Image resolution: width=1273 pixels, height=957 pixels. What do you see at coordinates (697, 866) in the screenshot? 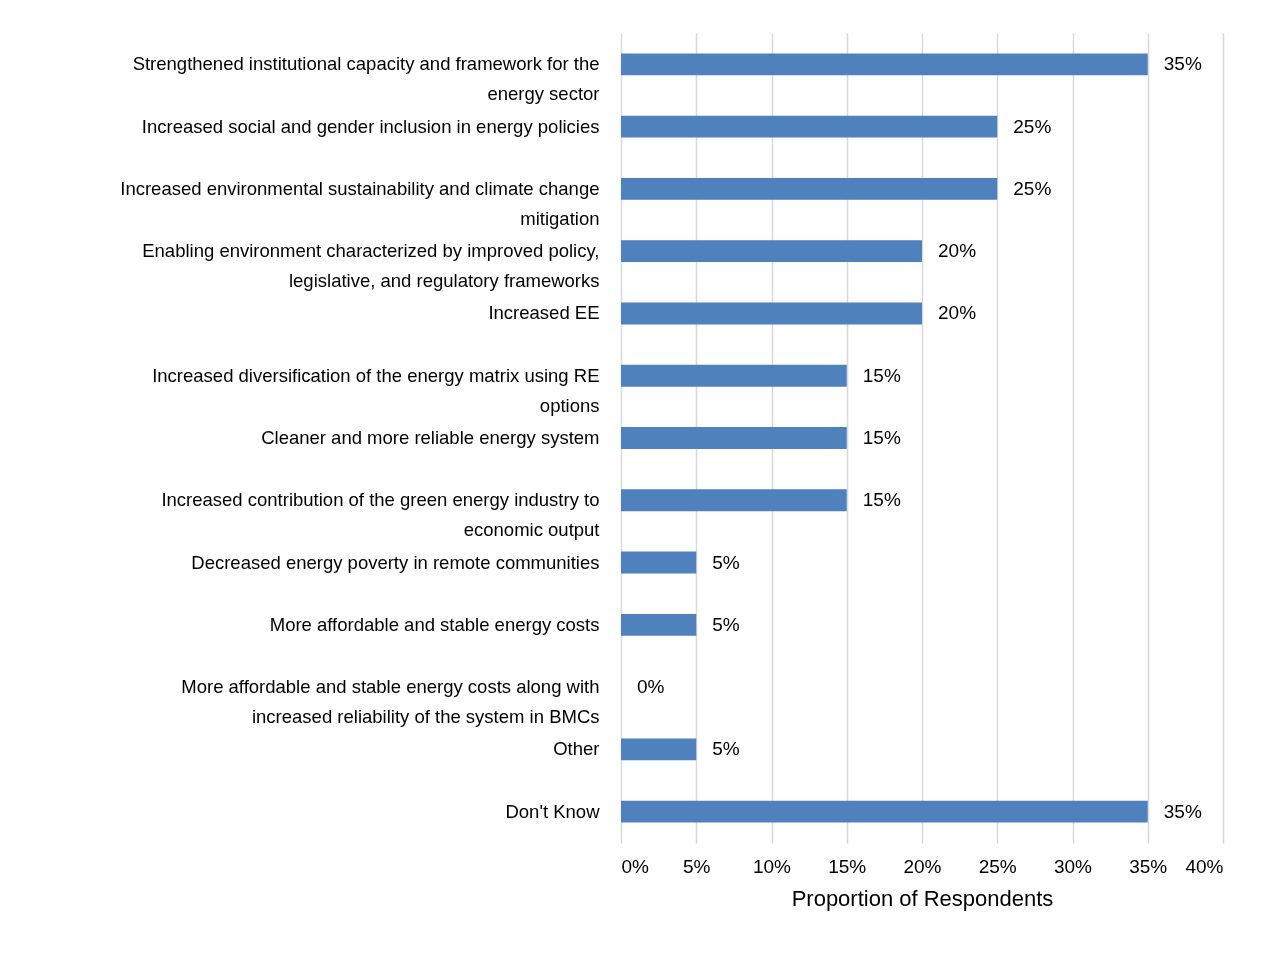
I see `x-tick-label: 5%` at bounding box center [697, 866].